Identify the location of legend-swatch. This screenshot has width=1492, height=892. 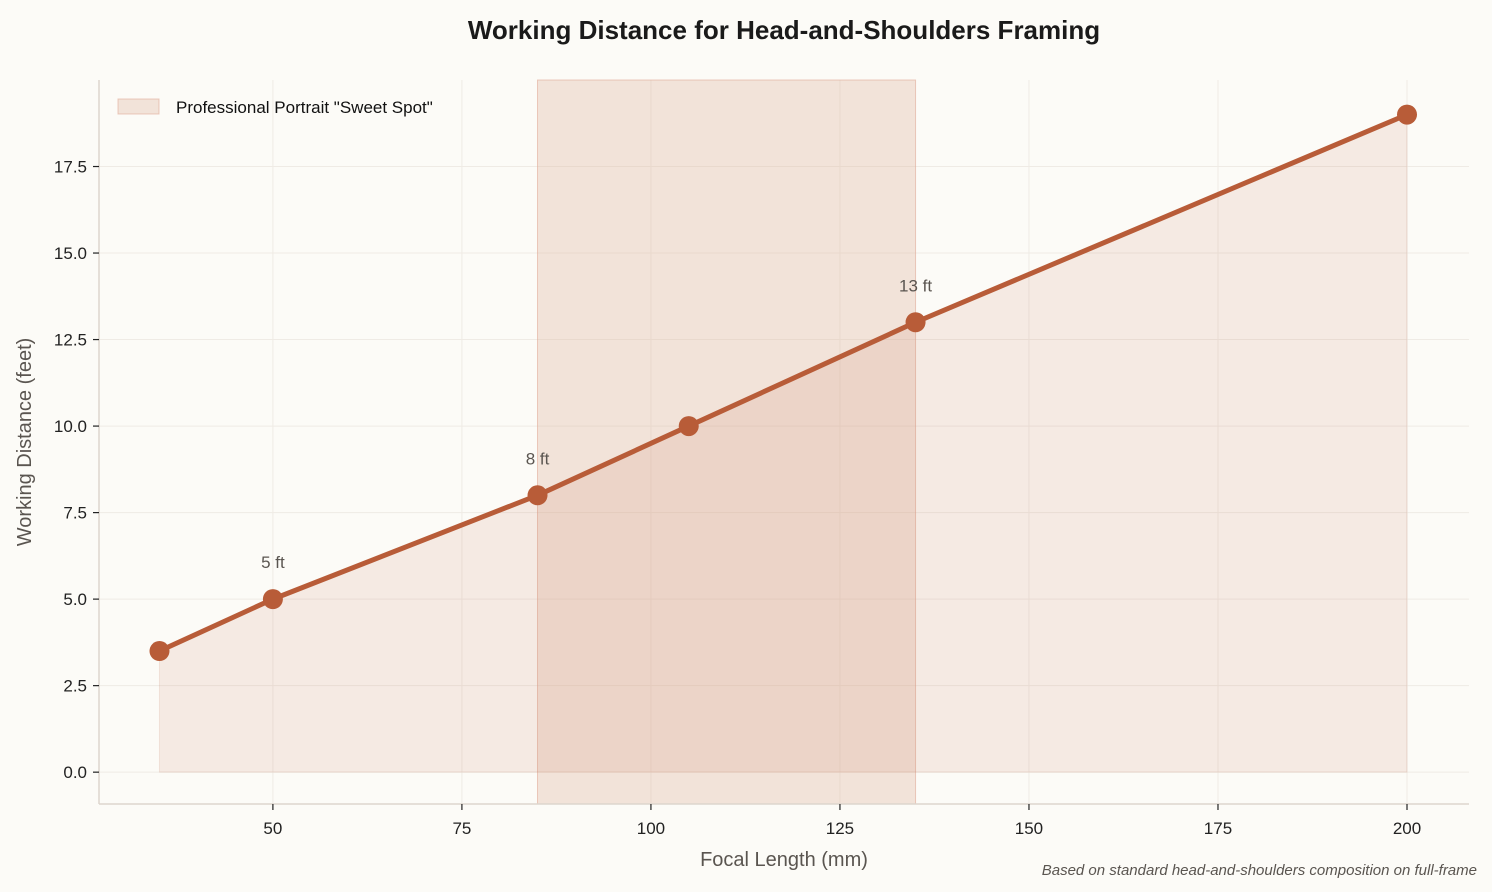
(138, 106).